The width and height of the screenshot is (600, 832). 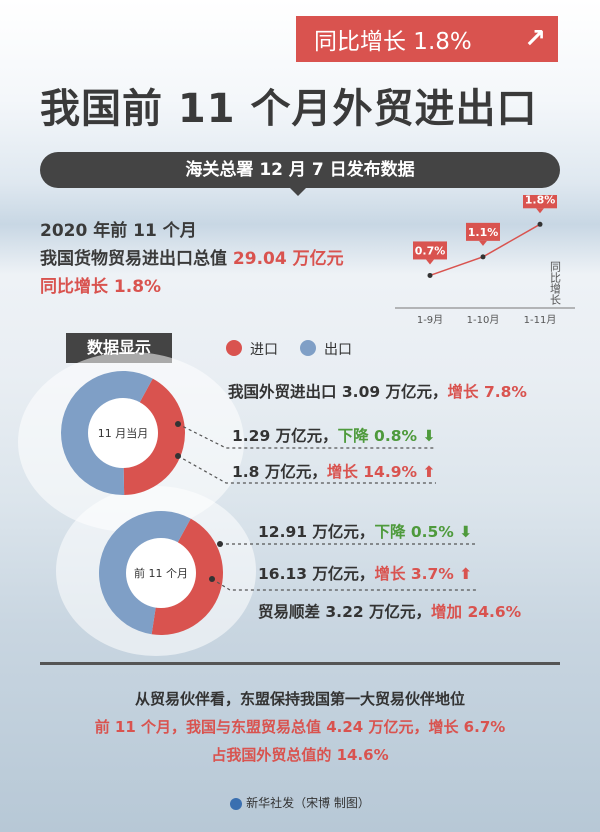 I want to click on ytd-import-row: 12.91 万亿元，下降 0.5% ⬇, so click(x=365, y=531).